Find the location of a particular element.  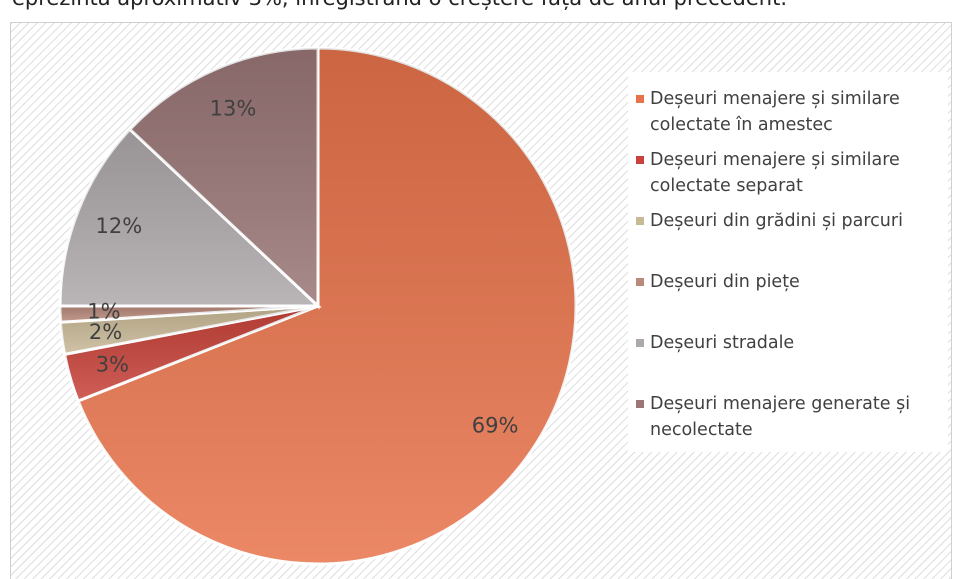

legend-label: Deșeuri din grădini și parcuri is located at coordinates (776, 221).